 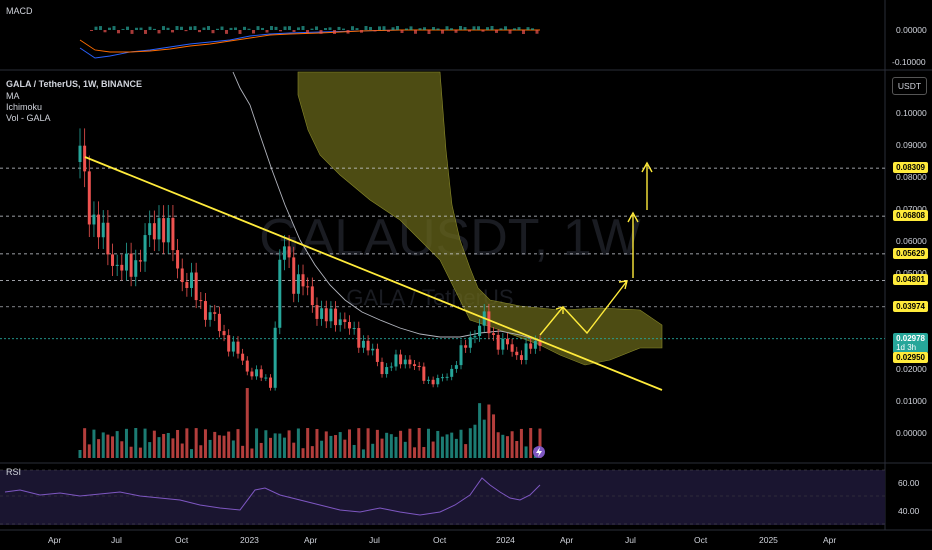 What do you see at coordinates (911, 145) in the screenshot?
I see `price-tick: 0.09000` at bounding box center [911, 145].